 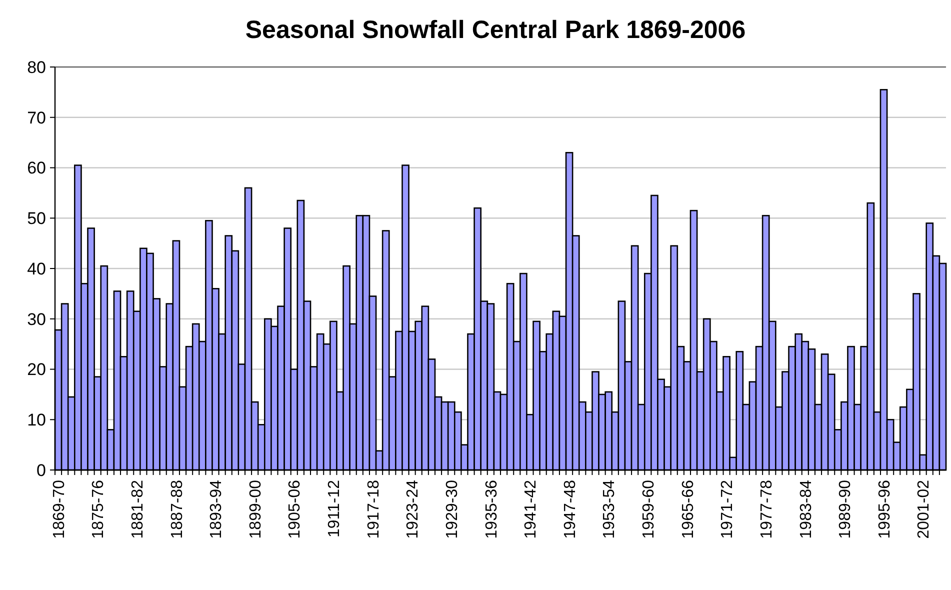 What do you see at coordinates (295, 509) in the screenshot?
I see `x-tick-label: 1905-06` at bounding box center [295, 509].